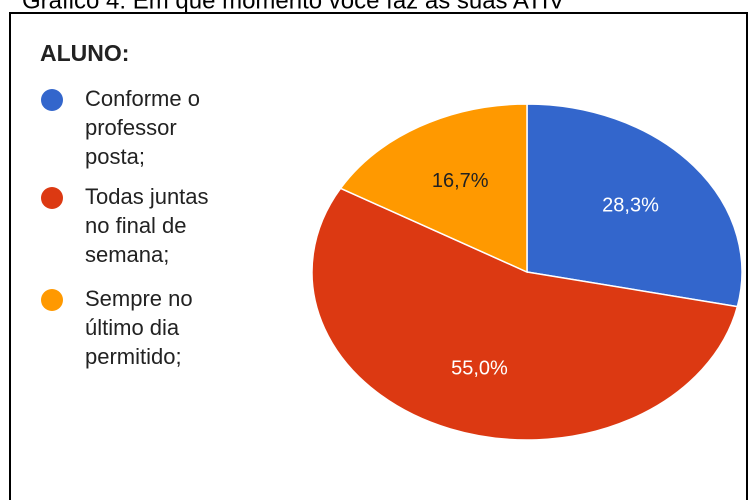 The image size is (754, 500). What do you see at coordinates (479, 369) in the screenshot?
I see `data-label: 55,0%` at bounding box center [479, 369].